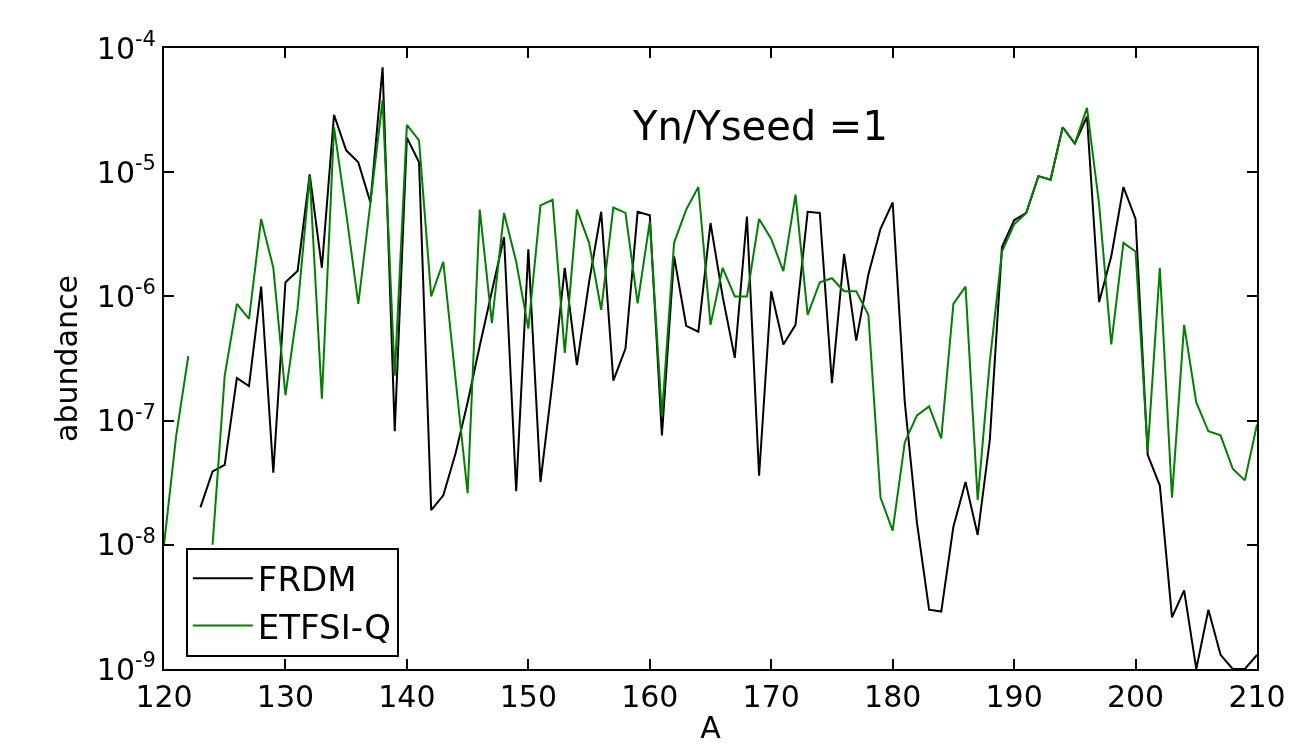 This screenshot has width=1312, height=755. Describe the element at coordinates (407, 696) in the screenshot. I see `x-tick-label: 140` at that location.